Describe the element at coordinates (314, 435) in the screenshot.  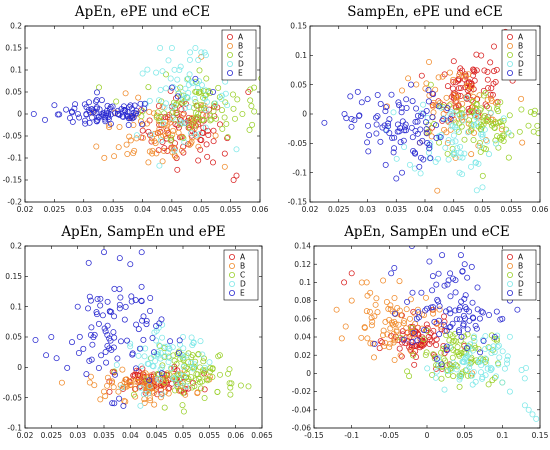
I see `x-tick-label: -0.15` at that location.